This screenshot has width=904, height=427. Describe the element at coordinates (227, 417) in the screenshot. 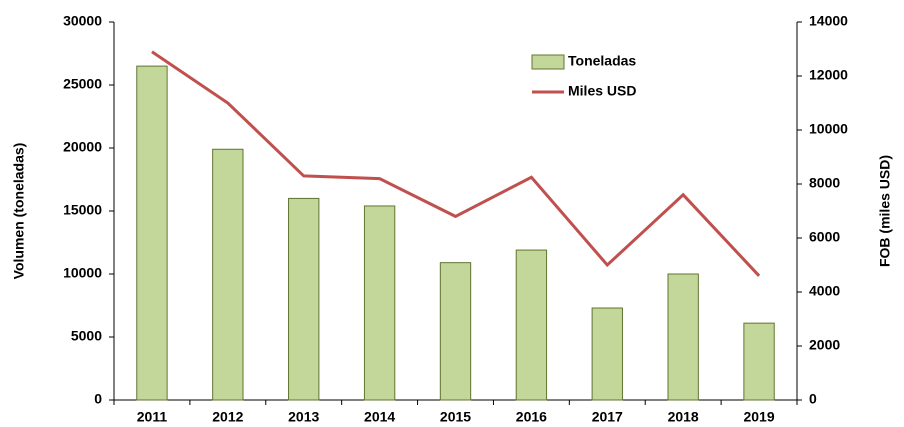

I see `x-tick-label: 2012` at that location.